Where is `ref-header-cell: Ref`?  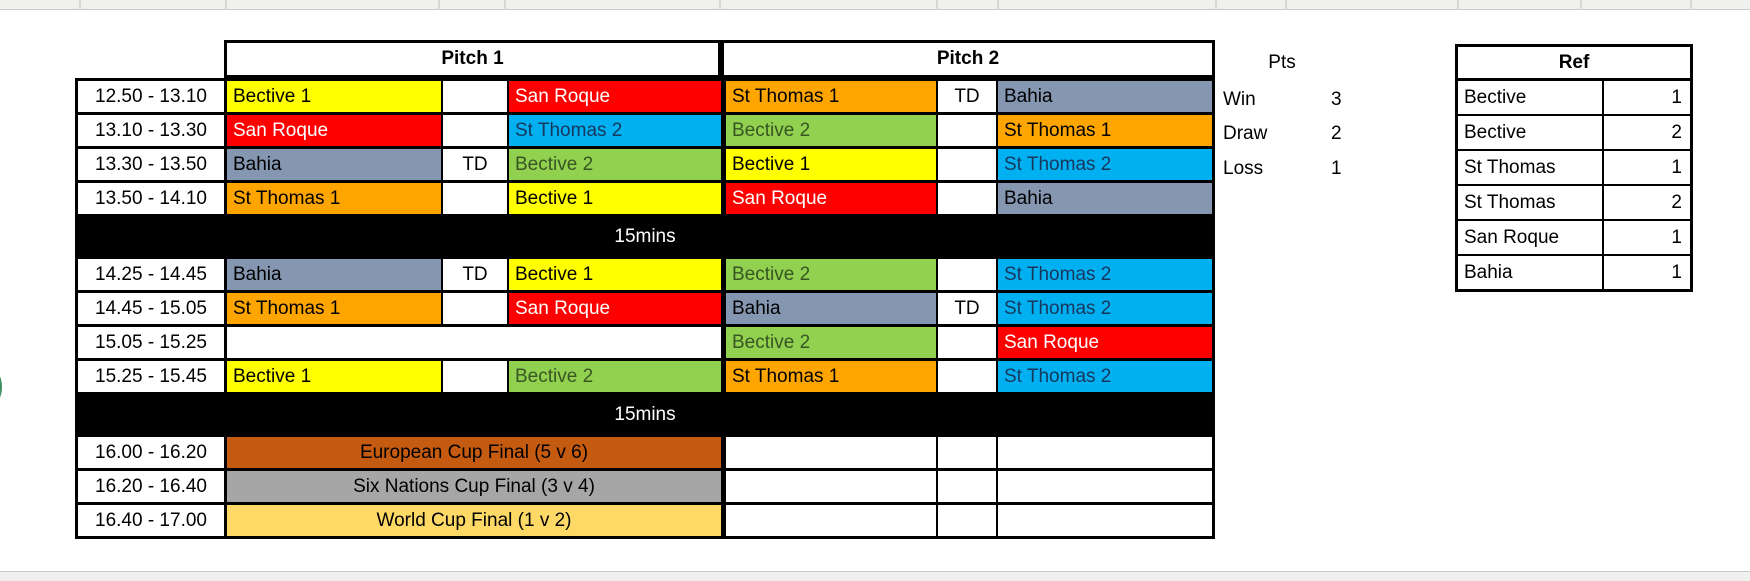
ref-header-cell: Ref is located at coordinates (1574, 62).